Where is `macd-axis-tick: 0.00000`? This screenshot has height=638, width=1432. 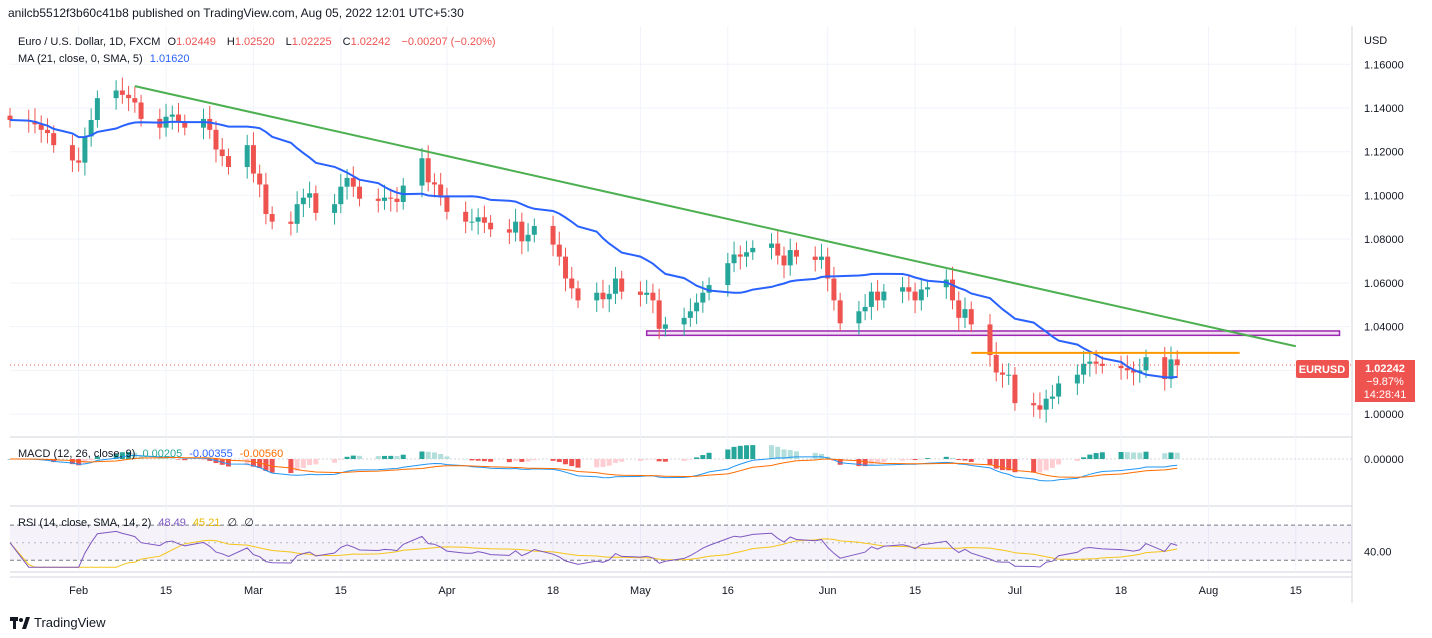
macd-axis-tick: 0.00000 is located at coordinates (1384, 460).